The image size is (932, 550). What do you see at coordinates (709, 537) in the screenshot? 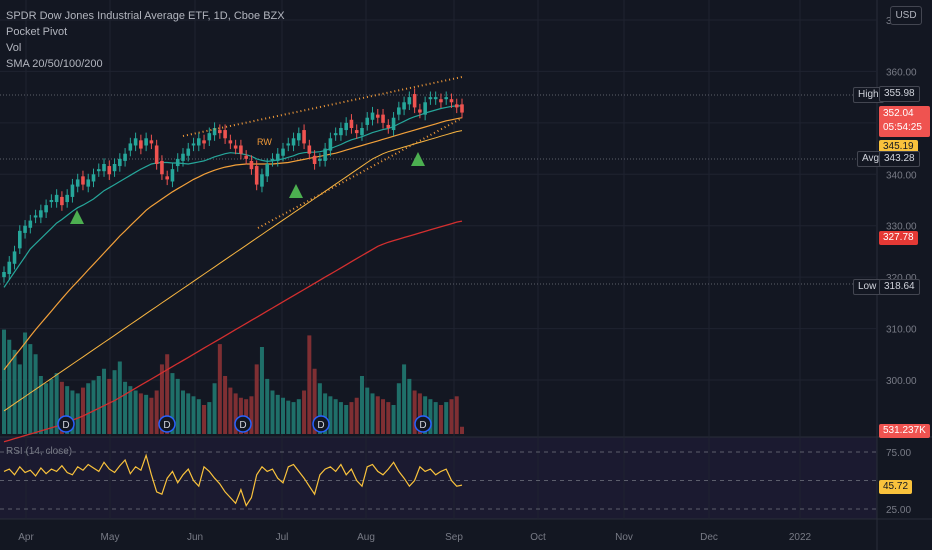
I see `time-tick-label: Dec` at bounding box center [709, 537].